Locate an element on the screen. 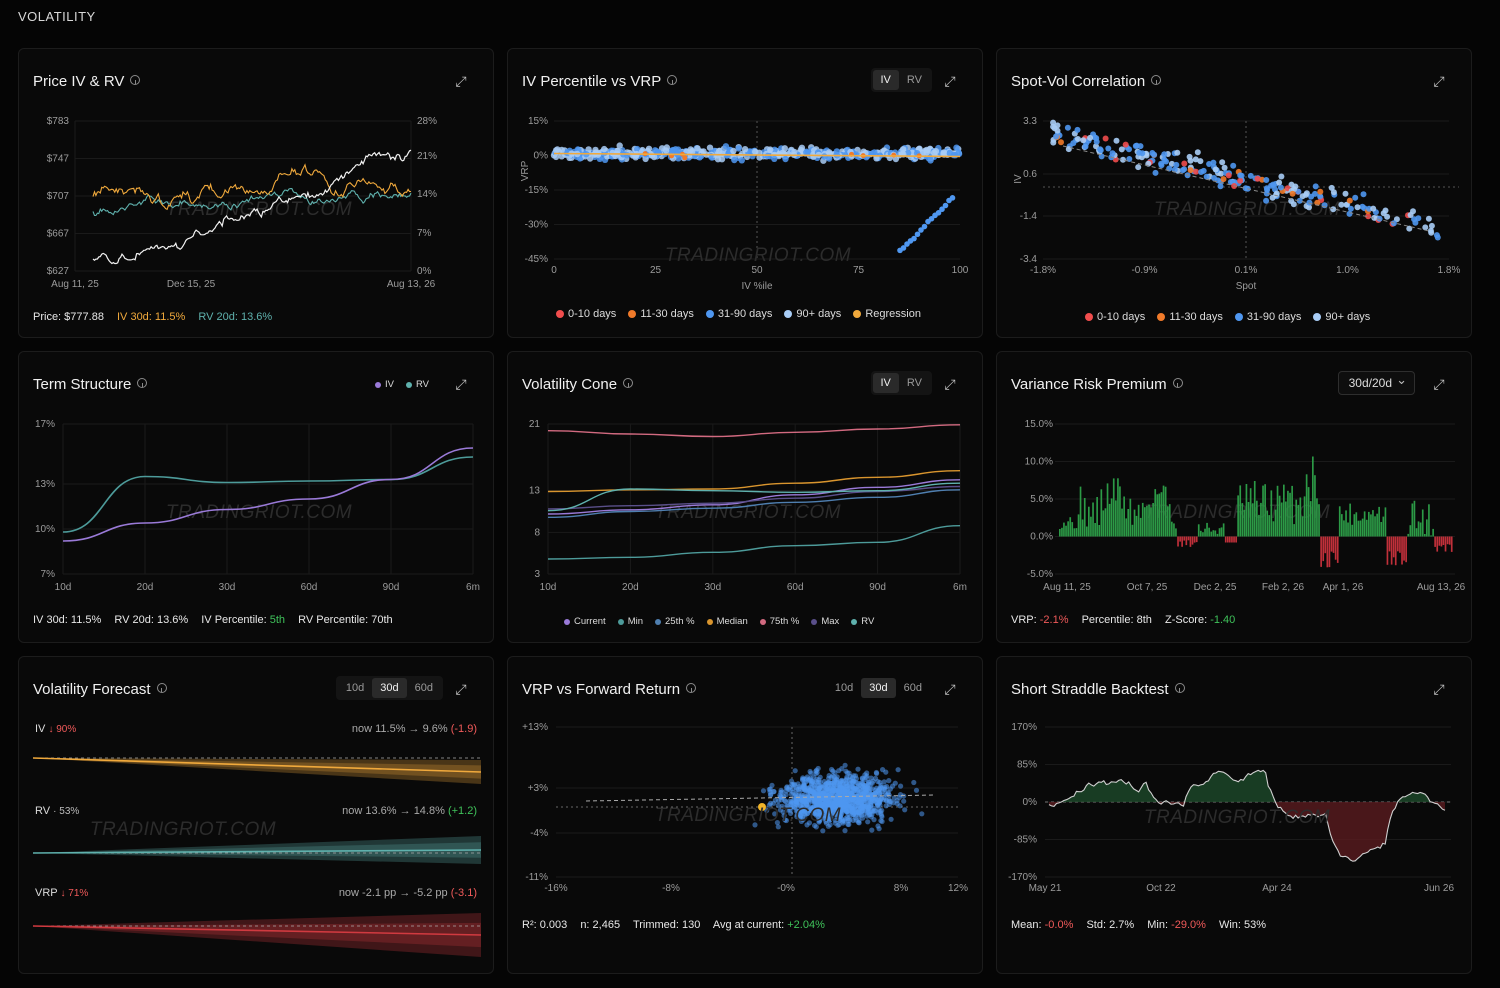 This screenshot has height=988, width=1500. legend-item: Regression is located at coordinates (887, 314).